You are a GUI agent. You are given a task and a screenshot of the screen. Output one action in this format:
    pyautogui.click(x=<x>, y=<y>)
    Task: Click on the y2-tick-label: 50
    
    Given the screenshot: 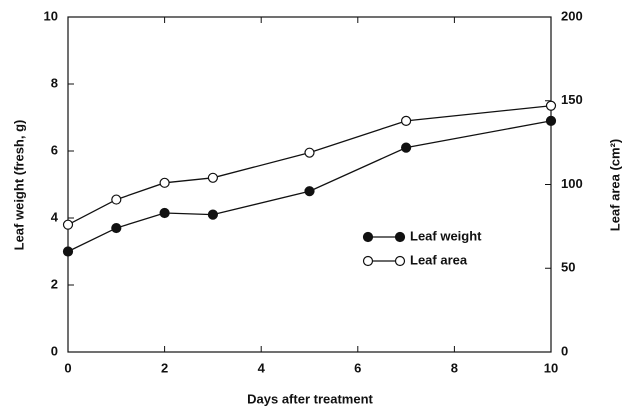 What is the action you would take?
    pyautogui.click(x=568, y=267)
    